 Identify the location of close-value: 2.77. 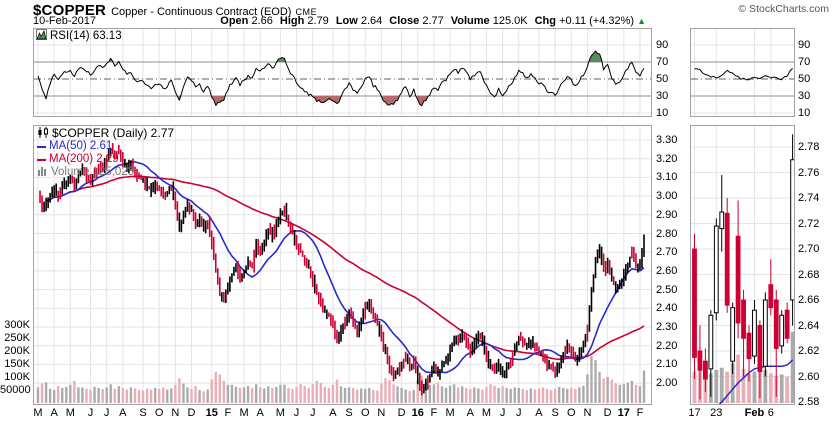
(433, 21).